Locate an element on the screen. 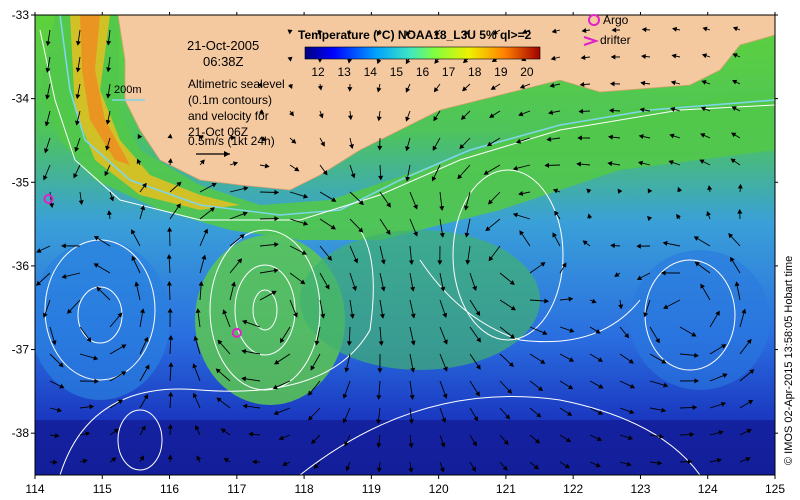 This screenshot has height=500, width=800. y-tick-label: -38 is located at coordinates (21, 433).